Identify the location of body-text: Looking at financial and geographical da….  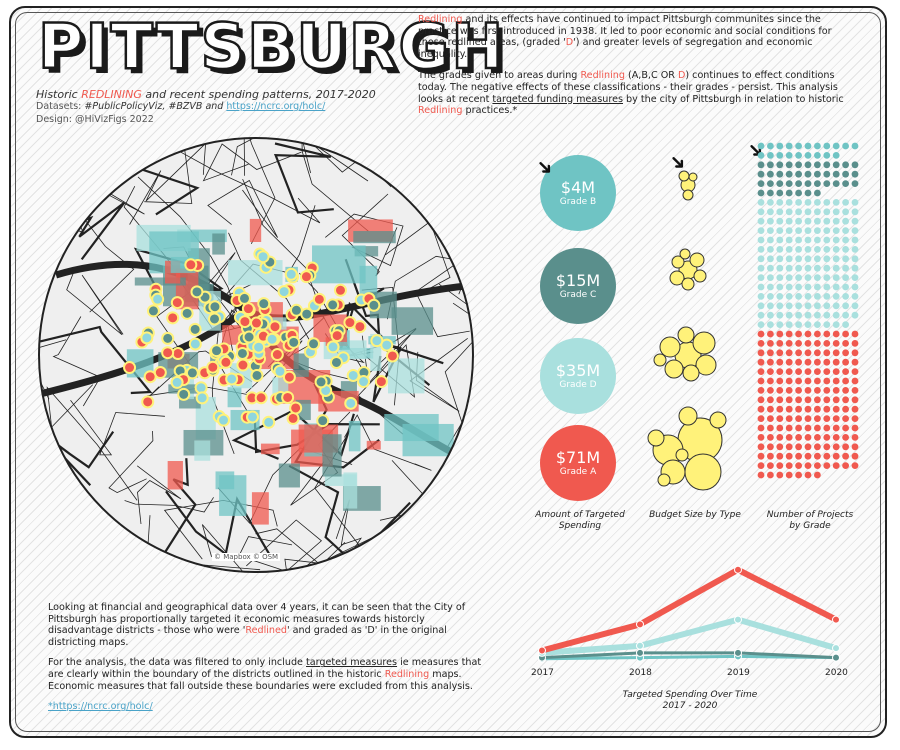
(268, 662).